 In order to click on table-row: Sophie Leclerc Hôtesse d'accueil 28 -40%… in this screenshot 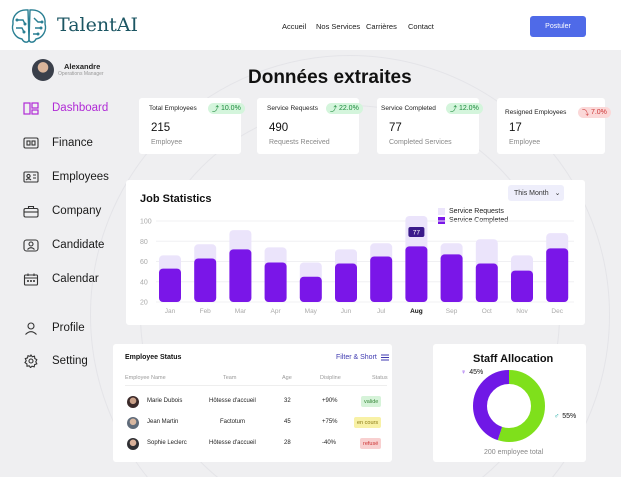, I will do `click(257, 444)`.